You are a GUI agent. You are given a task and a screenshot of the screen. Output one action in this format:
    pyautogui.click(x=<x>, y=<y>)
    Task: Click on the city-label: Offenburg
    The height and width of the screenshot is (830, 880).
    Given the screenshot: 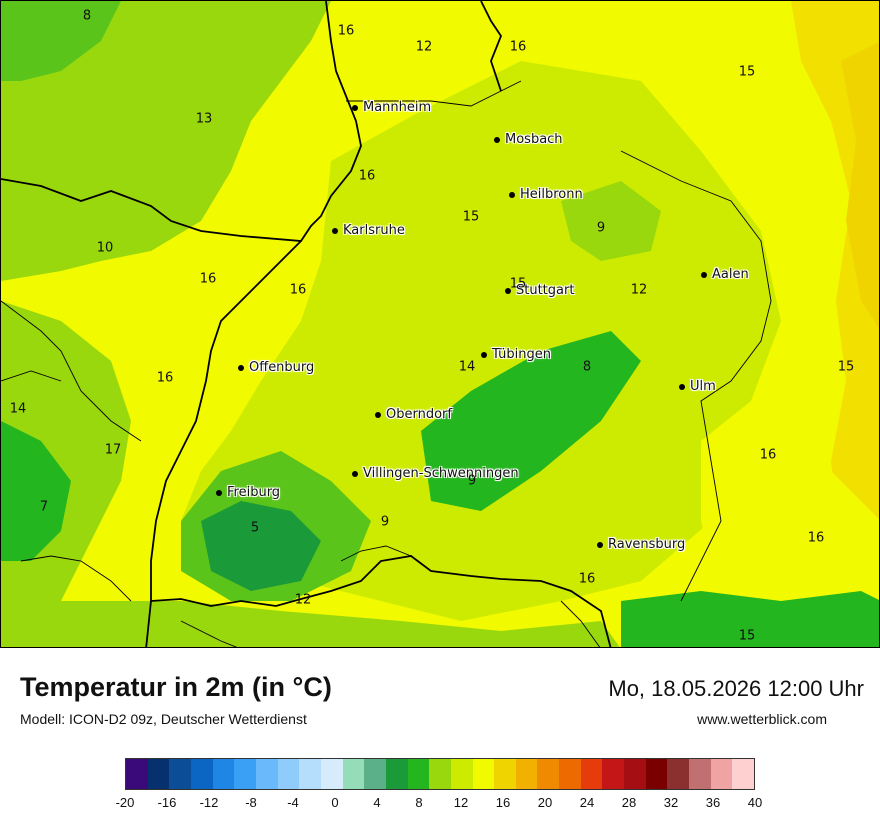 What is the action you would take?
    pyautogui.click(x=282, y=367)
    